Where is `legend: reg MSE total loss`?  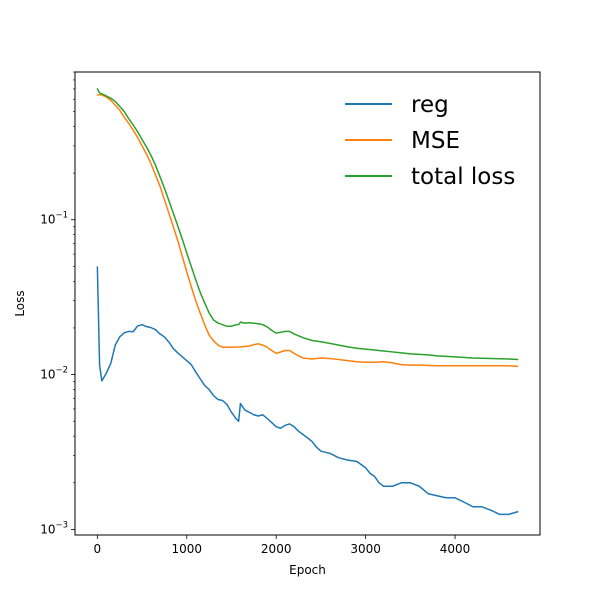 legend: reg MSE total loss is located at coordinates (430, 141).